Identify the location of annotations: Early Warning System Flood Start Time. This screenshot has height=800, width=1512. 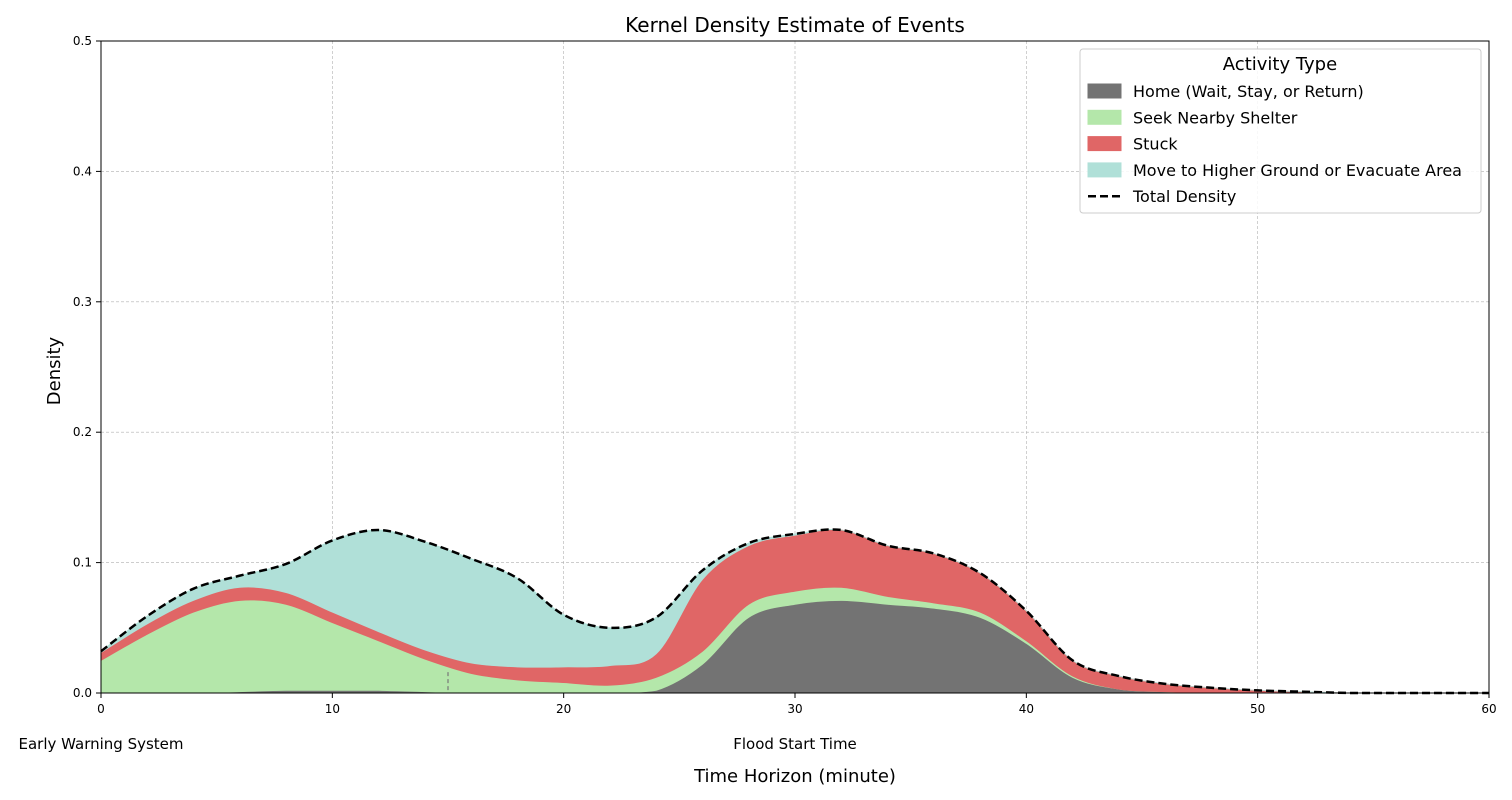
(437, 744).